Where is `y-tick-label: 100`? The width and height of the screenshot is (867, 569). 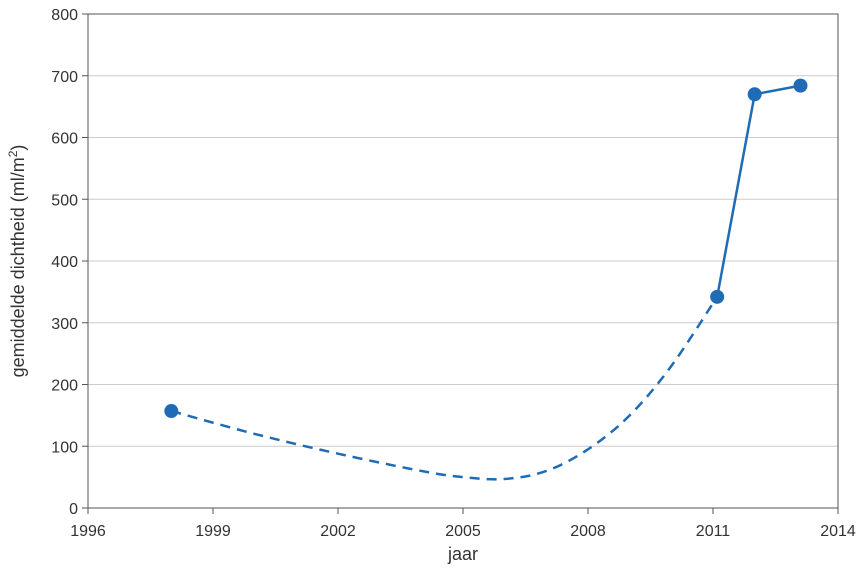
y-tick-label: 100 is located at coordinates (64, 447).